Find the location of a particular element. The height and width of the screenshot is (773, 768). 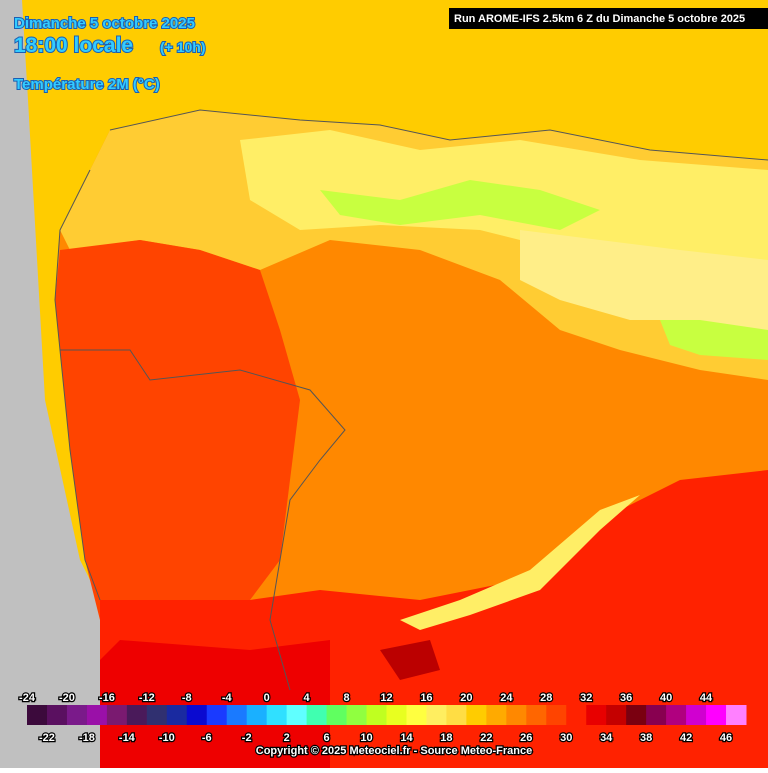

legend-label: 44 is located at coordinates (706, 698).